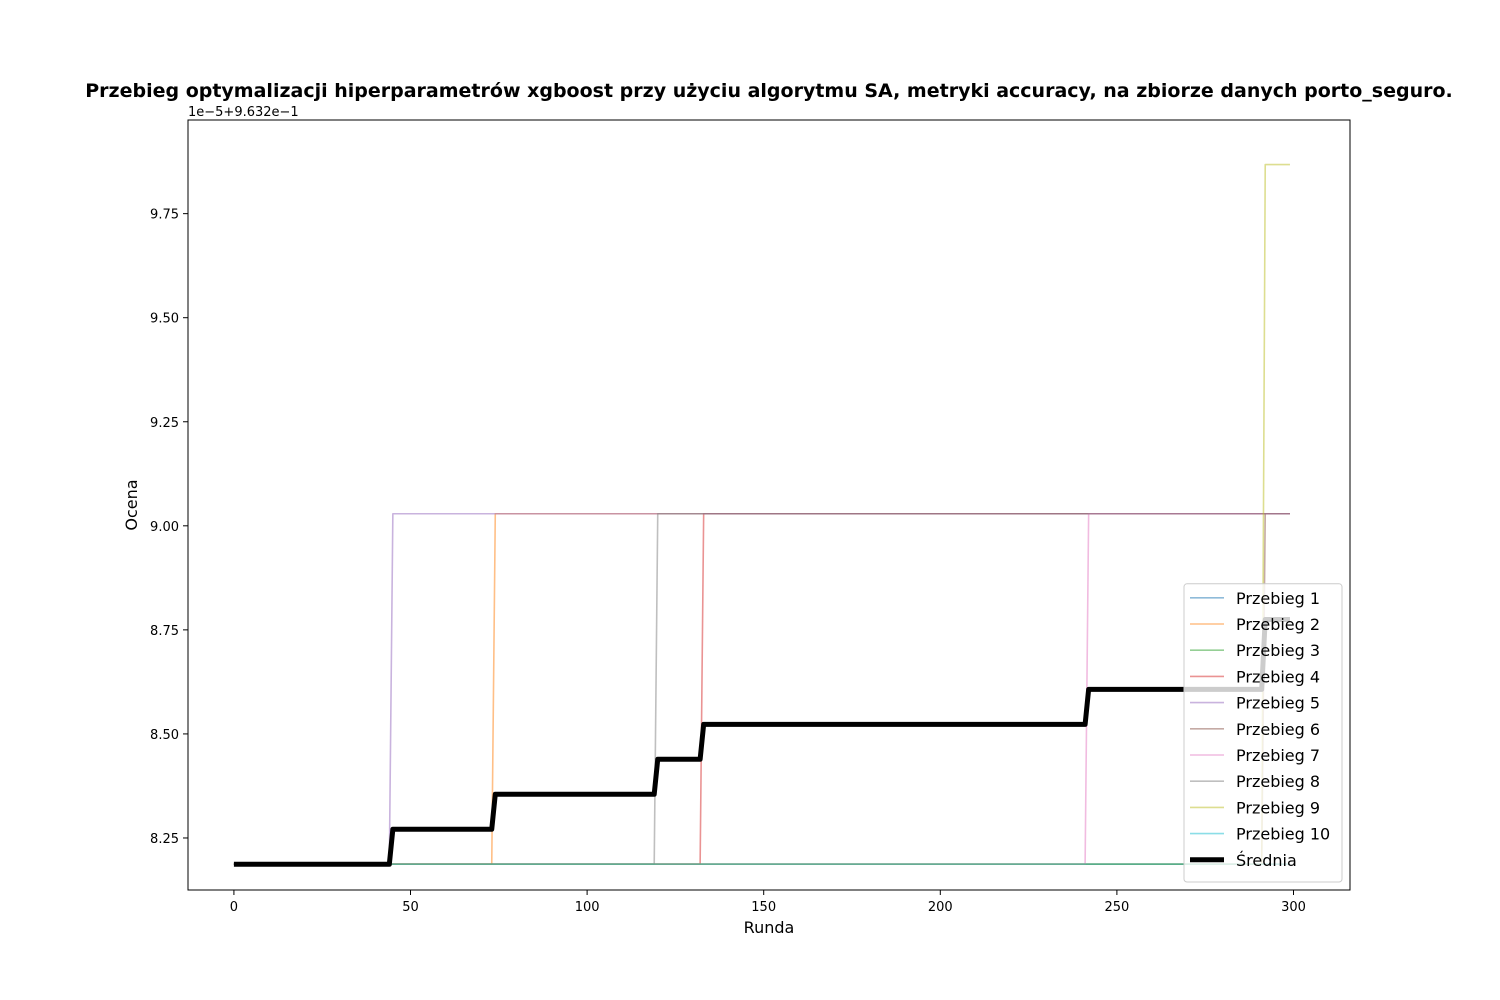 The width and height of the screenshot is (1500, 1000). I want to click on x-tick-label: 250, so click(1116, 907).